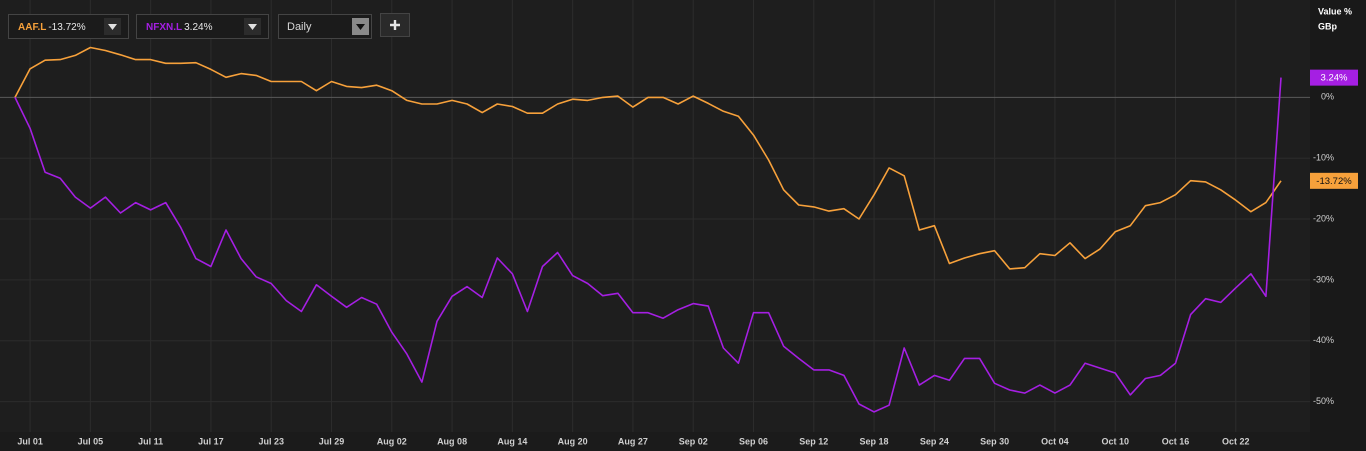 Image resolution: width=1366 pixels, height=451 pixels. Describe the element at coordinates (1323, 218) in the screenshot. I see `y-tick-label: -20%` at that location.